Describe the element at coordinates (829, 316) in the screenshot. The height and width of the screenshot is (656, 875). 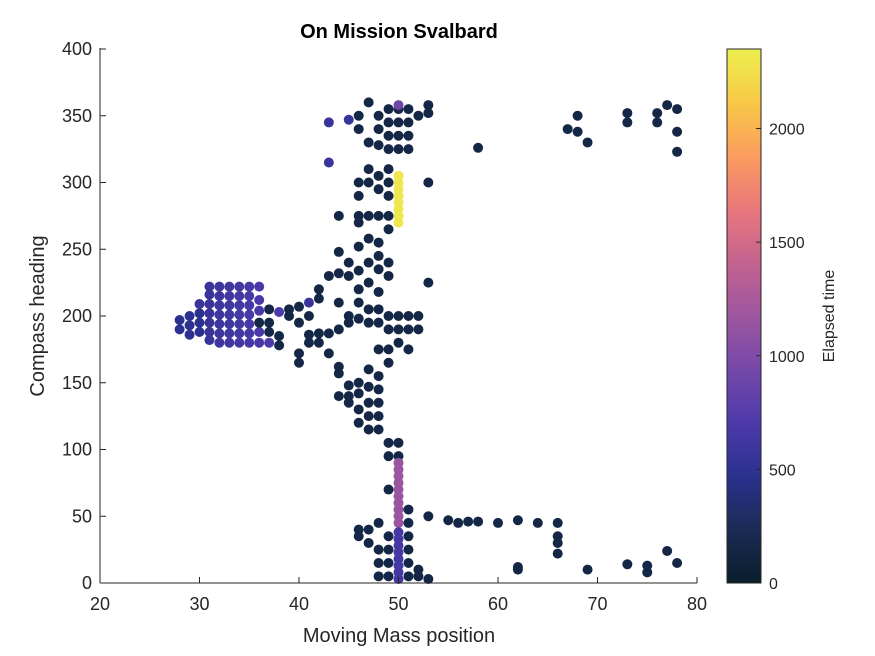
I see `colorbar-label: Elapsed time` at that location.